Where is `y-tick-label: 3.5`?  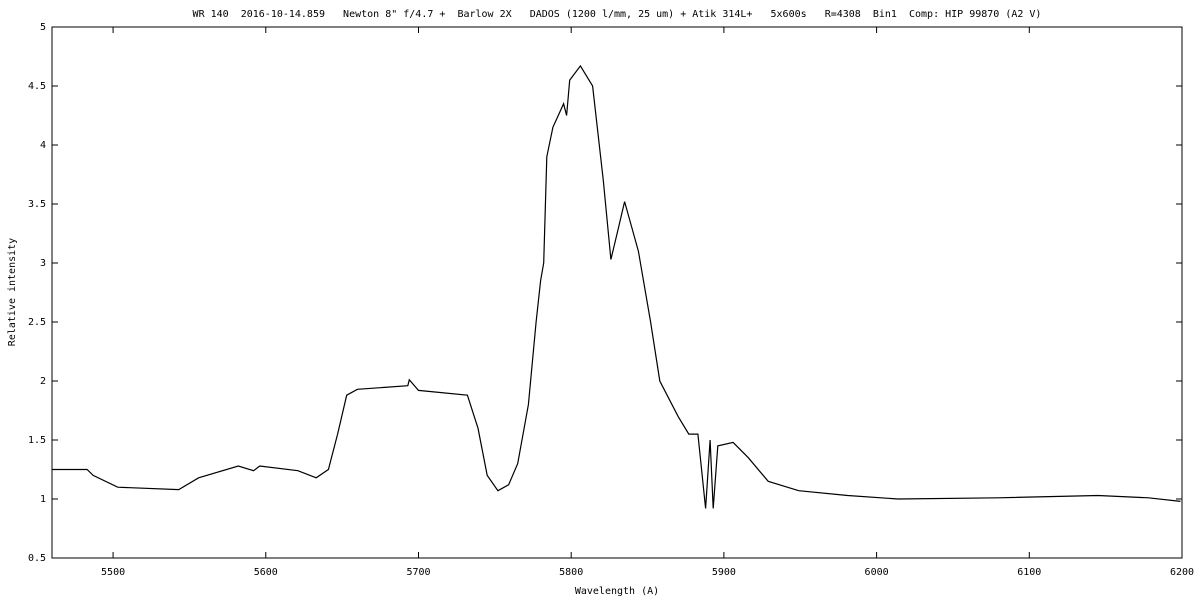
y-tick-label: 3.5 is located at coordinates (37, 204).